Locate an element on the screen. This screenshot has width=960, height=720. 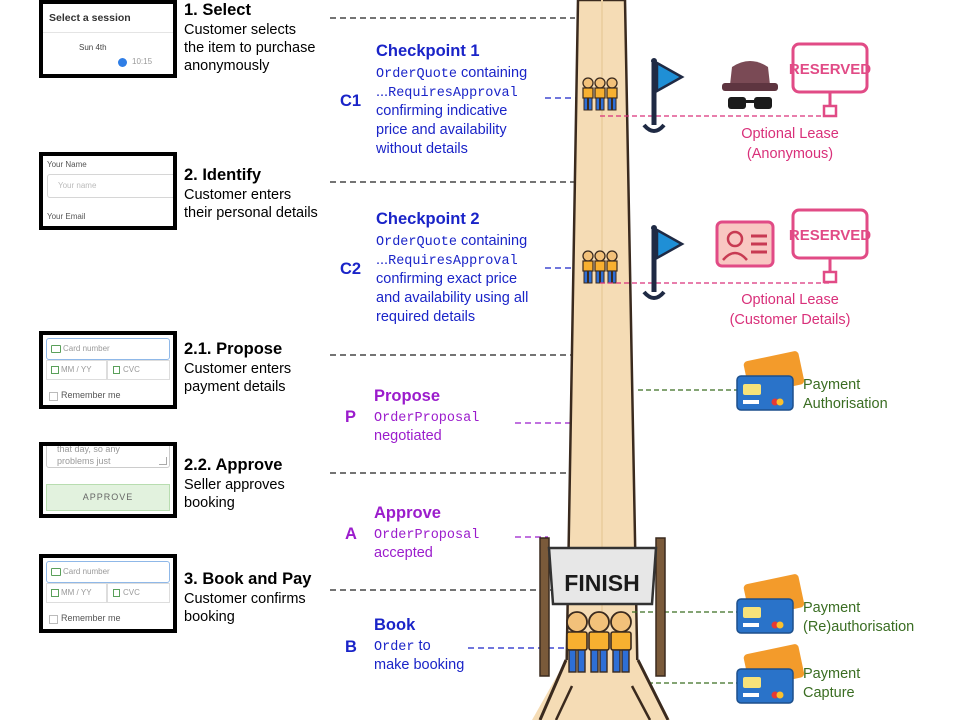
payment-thumbnail: Card number MM / YY CVC Remember me is located at coordinates (108, 370).